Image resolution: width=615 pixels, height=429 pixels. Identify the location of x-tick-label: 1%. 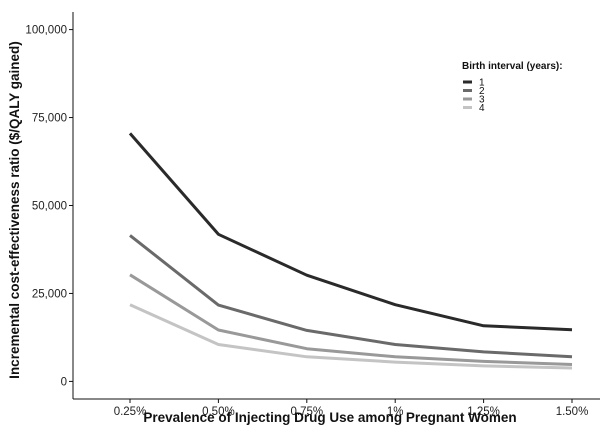
(395, 412).